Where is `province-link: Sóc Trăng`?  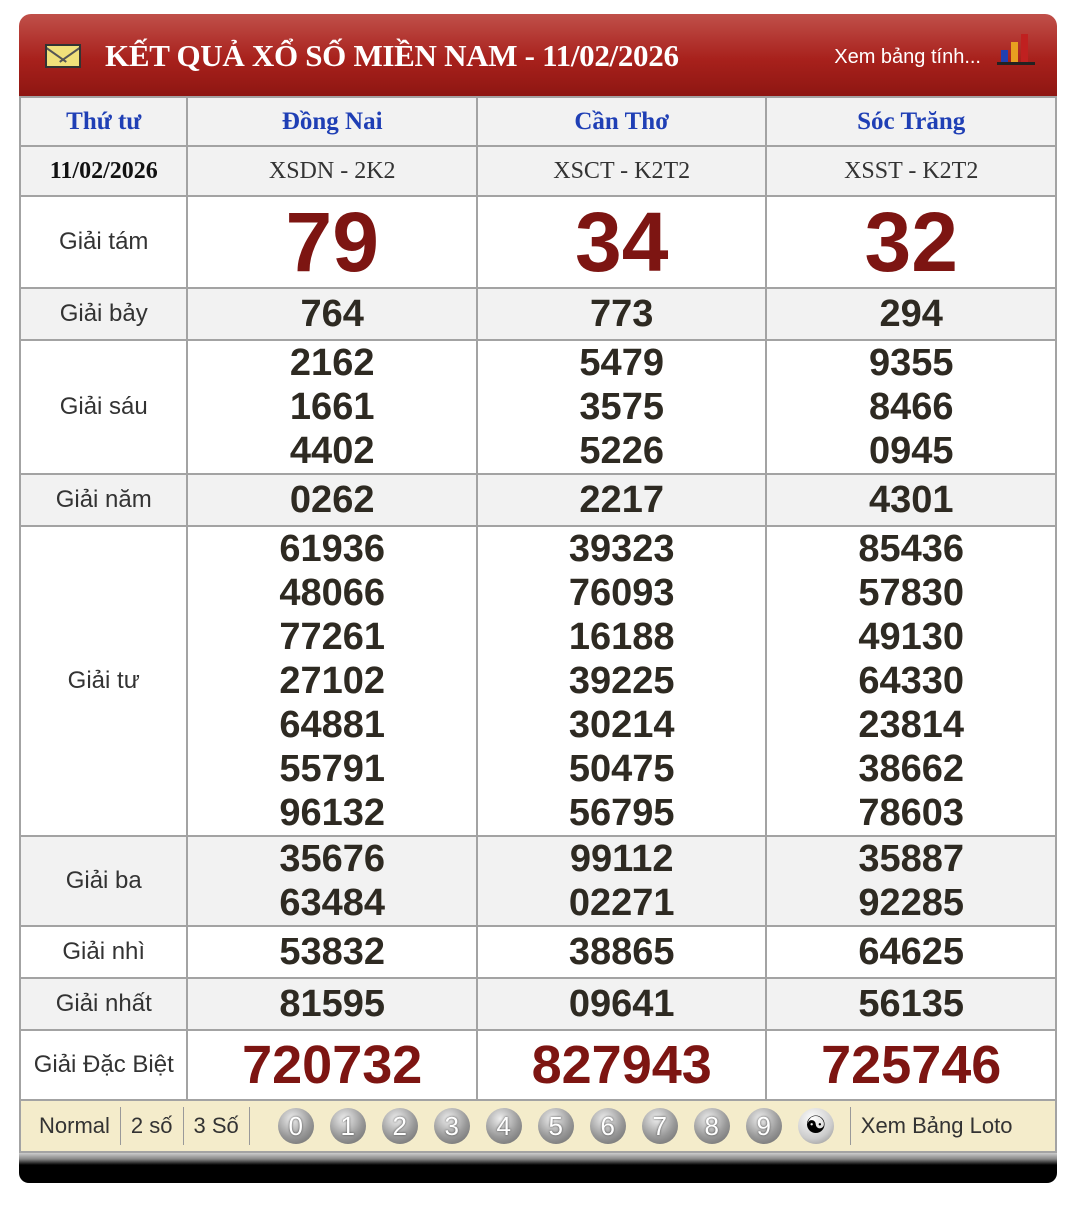 province-link: Sóc Trăng is located at coordinates (911, 121).